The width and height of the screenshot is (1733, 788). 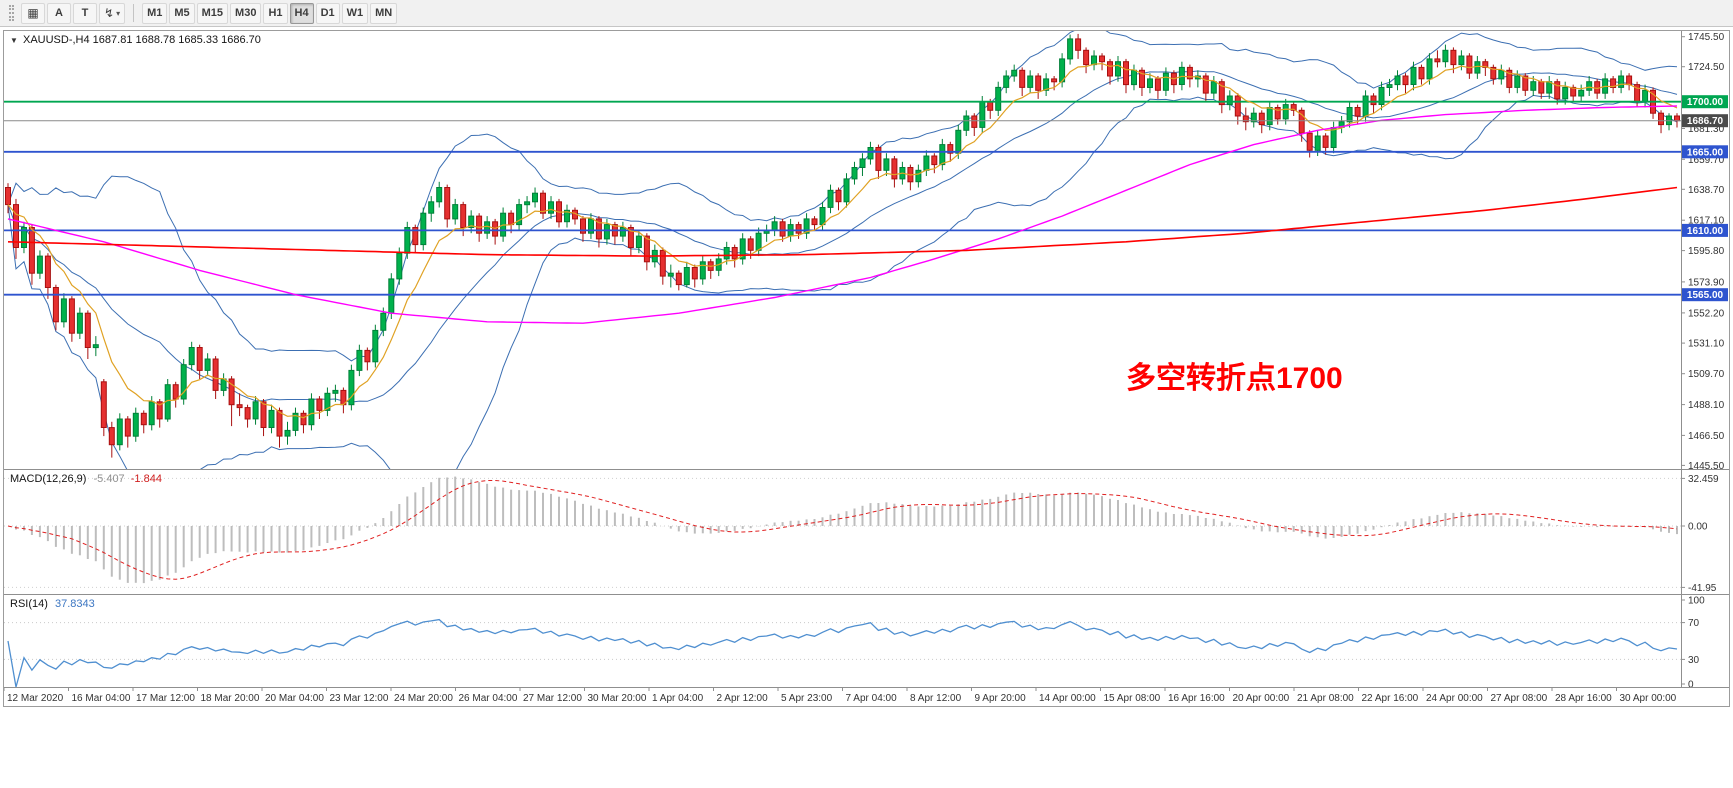 I want to click on x-axis-label: 12 Mar 2020, so click(x=35, y=698).